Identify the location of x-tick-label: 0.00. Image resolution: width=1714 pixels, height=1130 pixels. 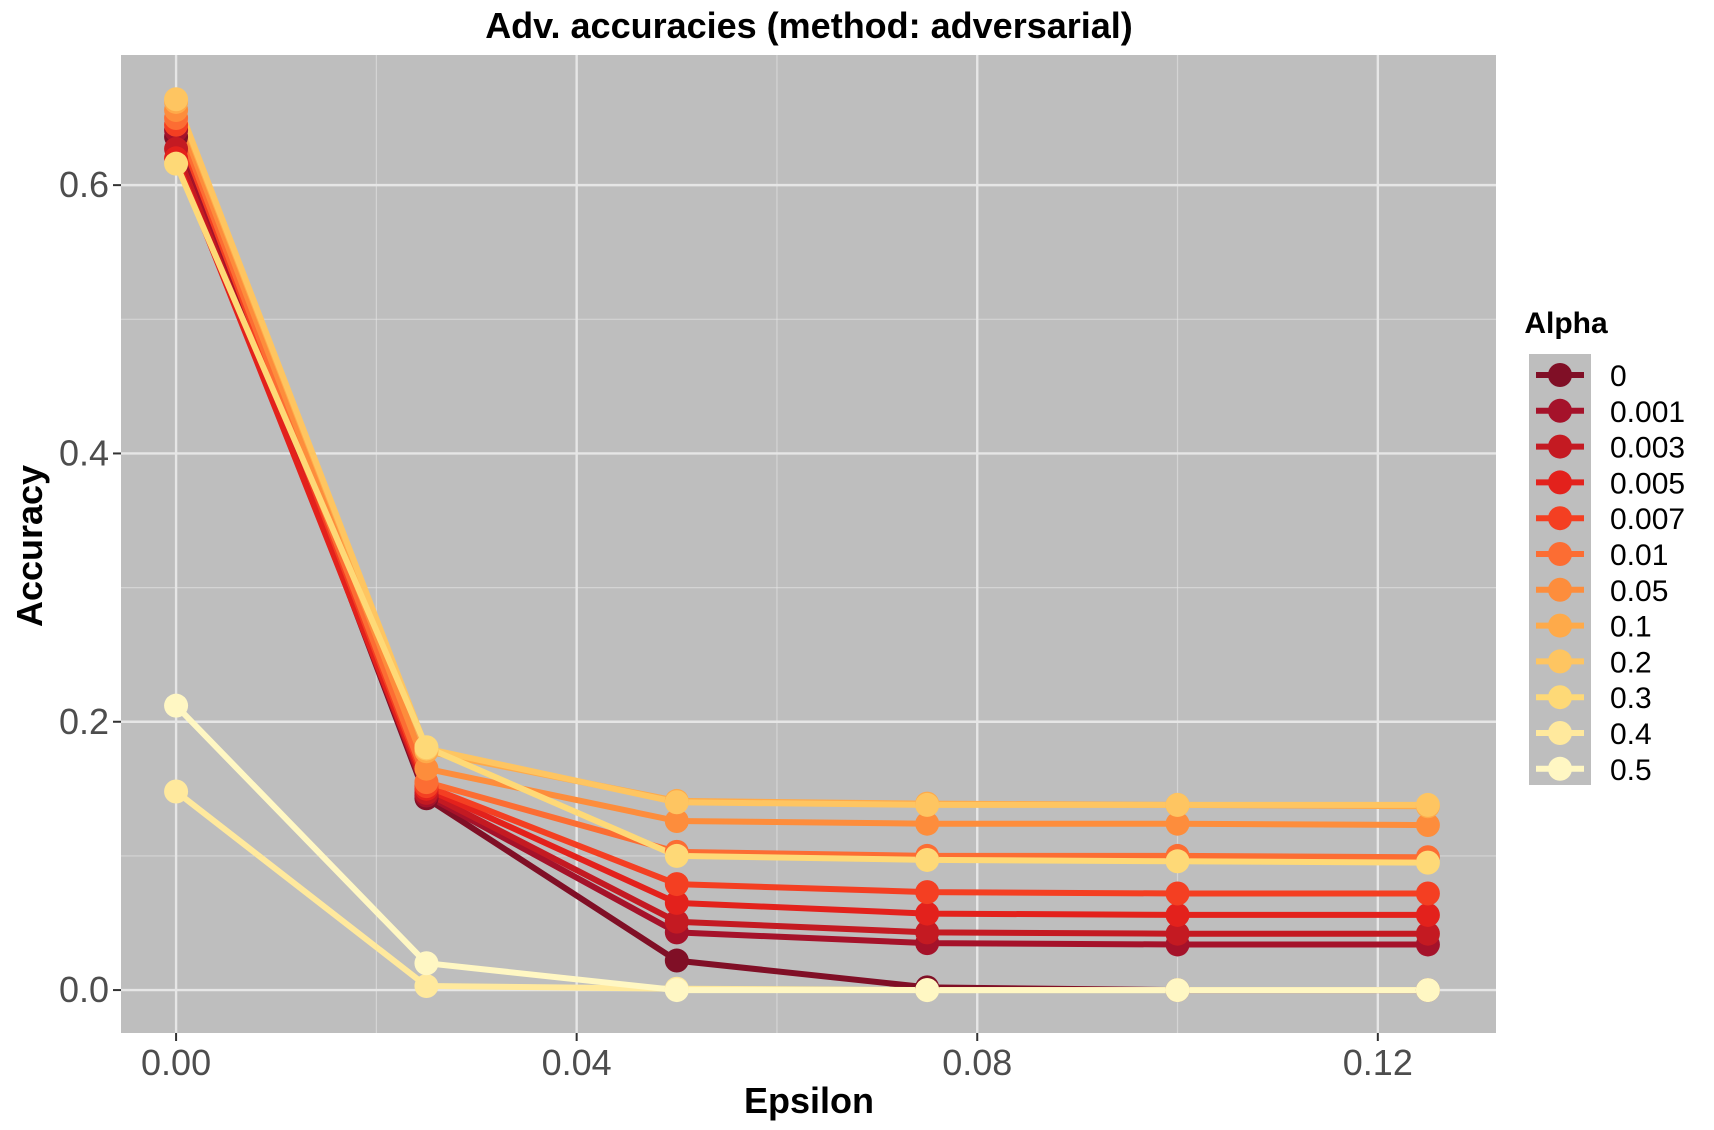
(176, 1062).